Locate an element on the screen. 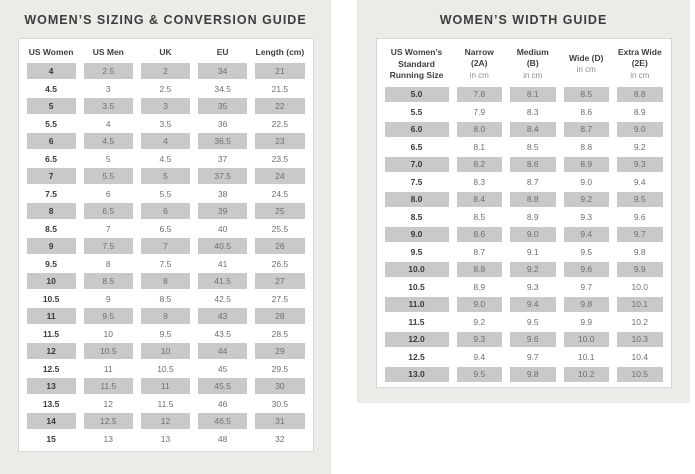 The height and width of the screenshot is (474, 695). table-cell: 13.0 is located at coordinates (416, 374).